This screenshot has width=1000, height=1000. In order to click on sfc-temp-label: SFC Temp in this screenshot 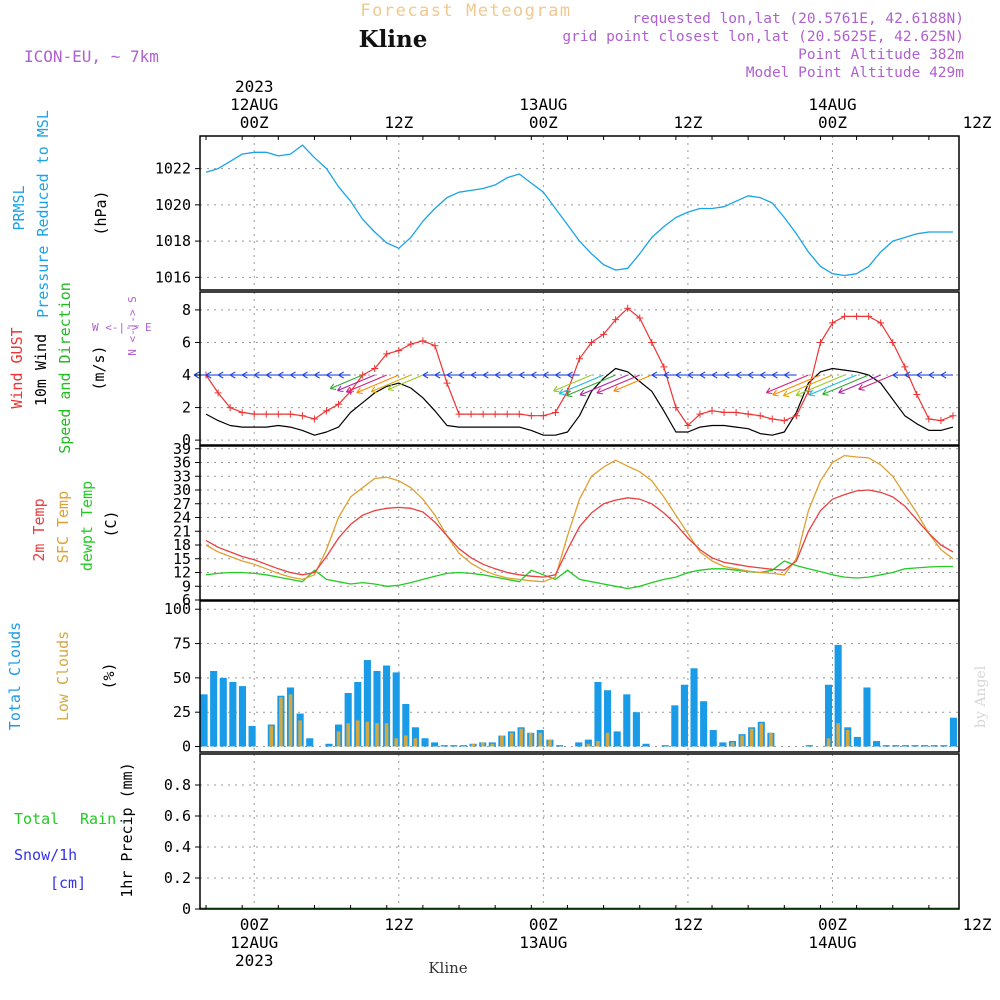, I will do `click(63, 527)`.